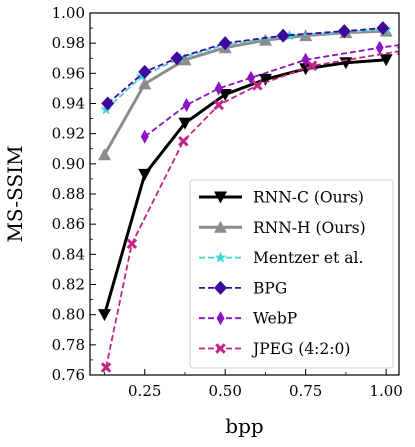  Describe the element at coordinates (15, 193) in the screenshot. I see `y-axis-label: MS-SSIM` at that location.